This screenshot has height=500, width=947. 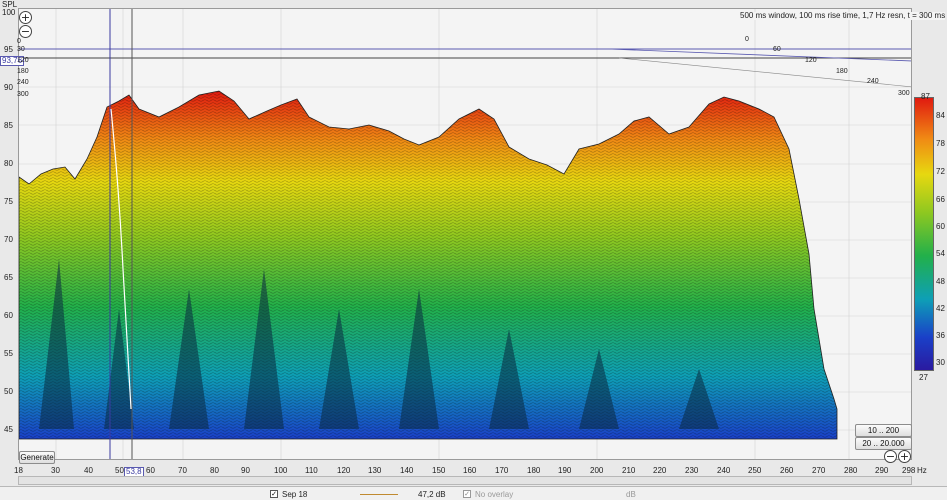 I want to click on colorbar-tick: 48, so click(x=940, y=281).